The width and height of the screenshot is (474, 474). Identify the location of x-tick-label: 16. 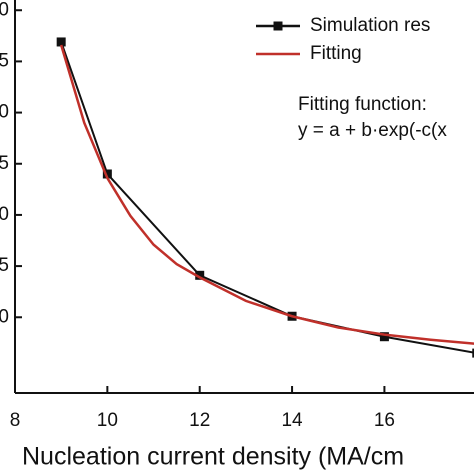
(384, 420).